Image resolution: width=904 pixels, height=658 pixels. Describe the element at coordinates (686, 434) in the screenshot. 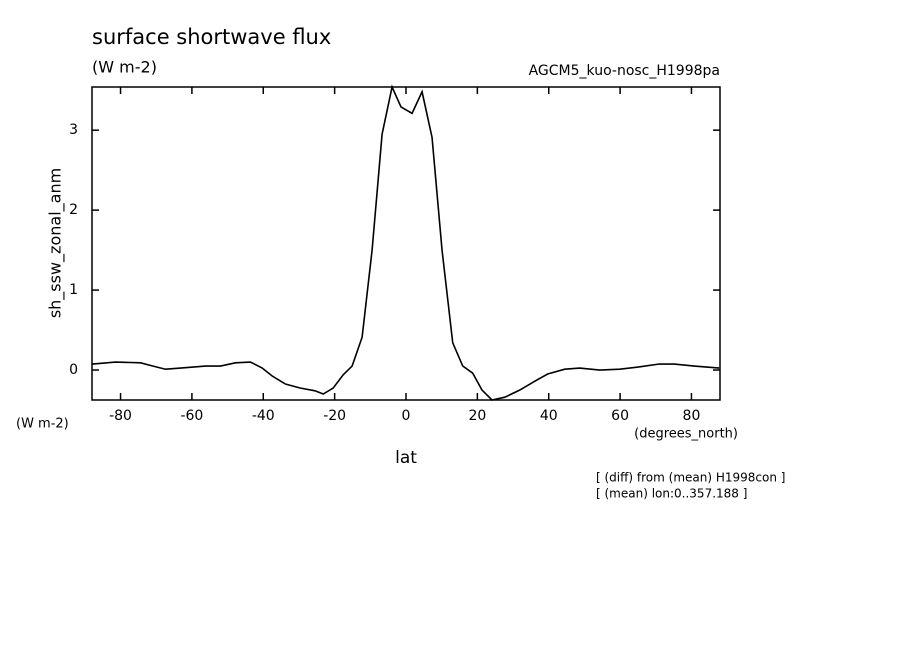

I see `x-unit: (degrees_north)` at that location.